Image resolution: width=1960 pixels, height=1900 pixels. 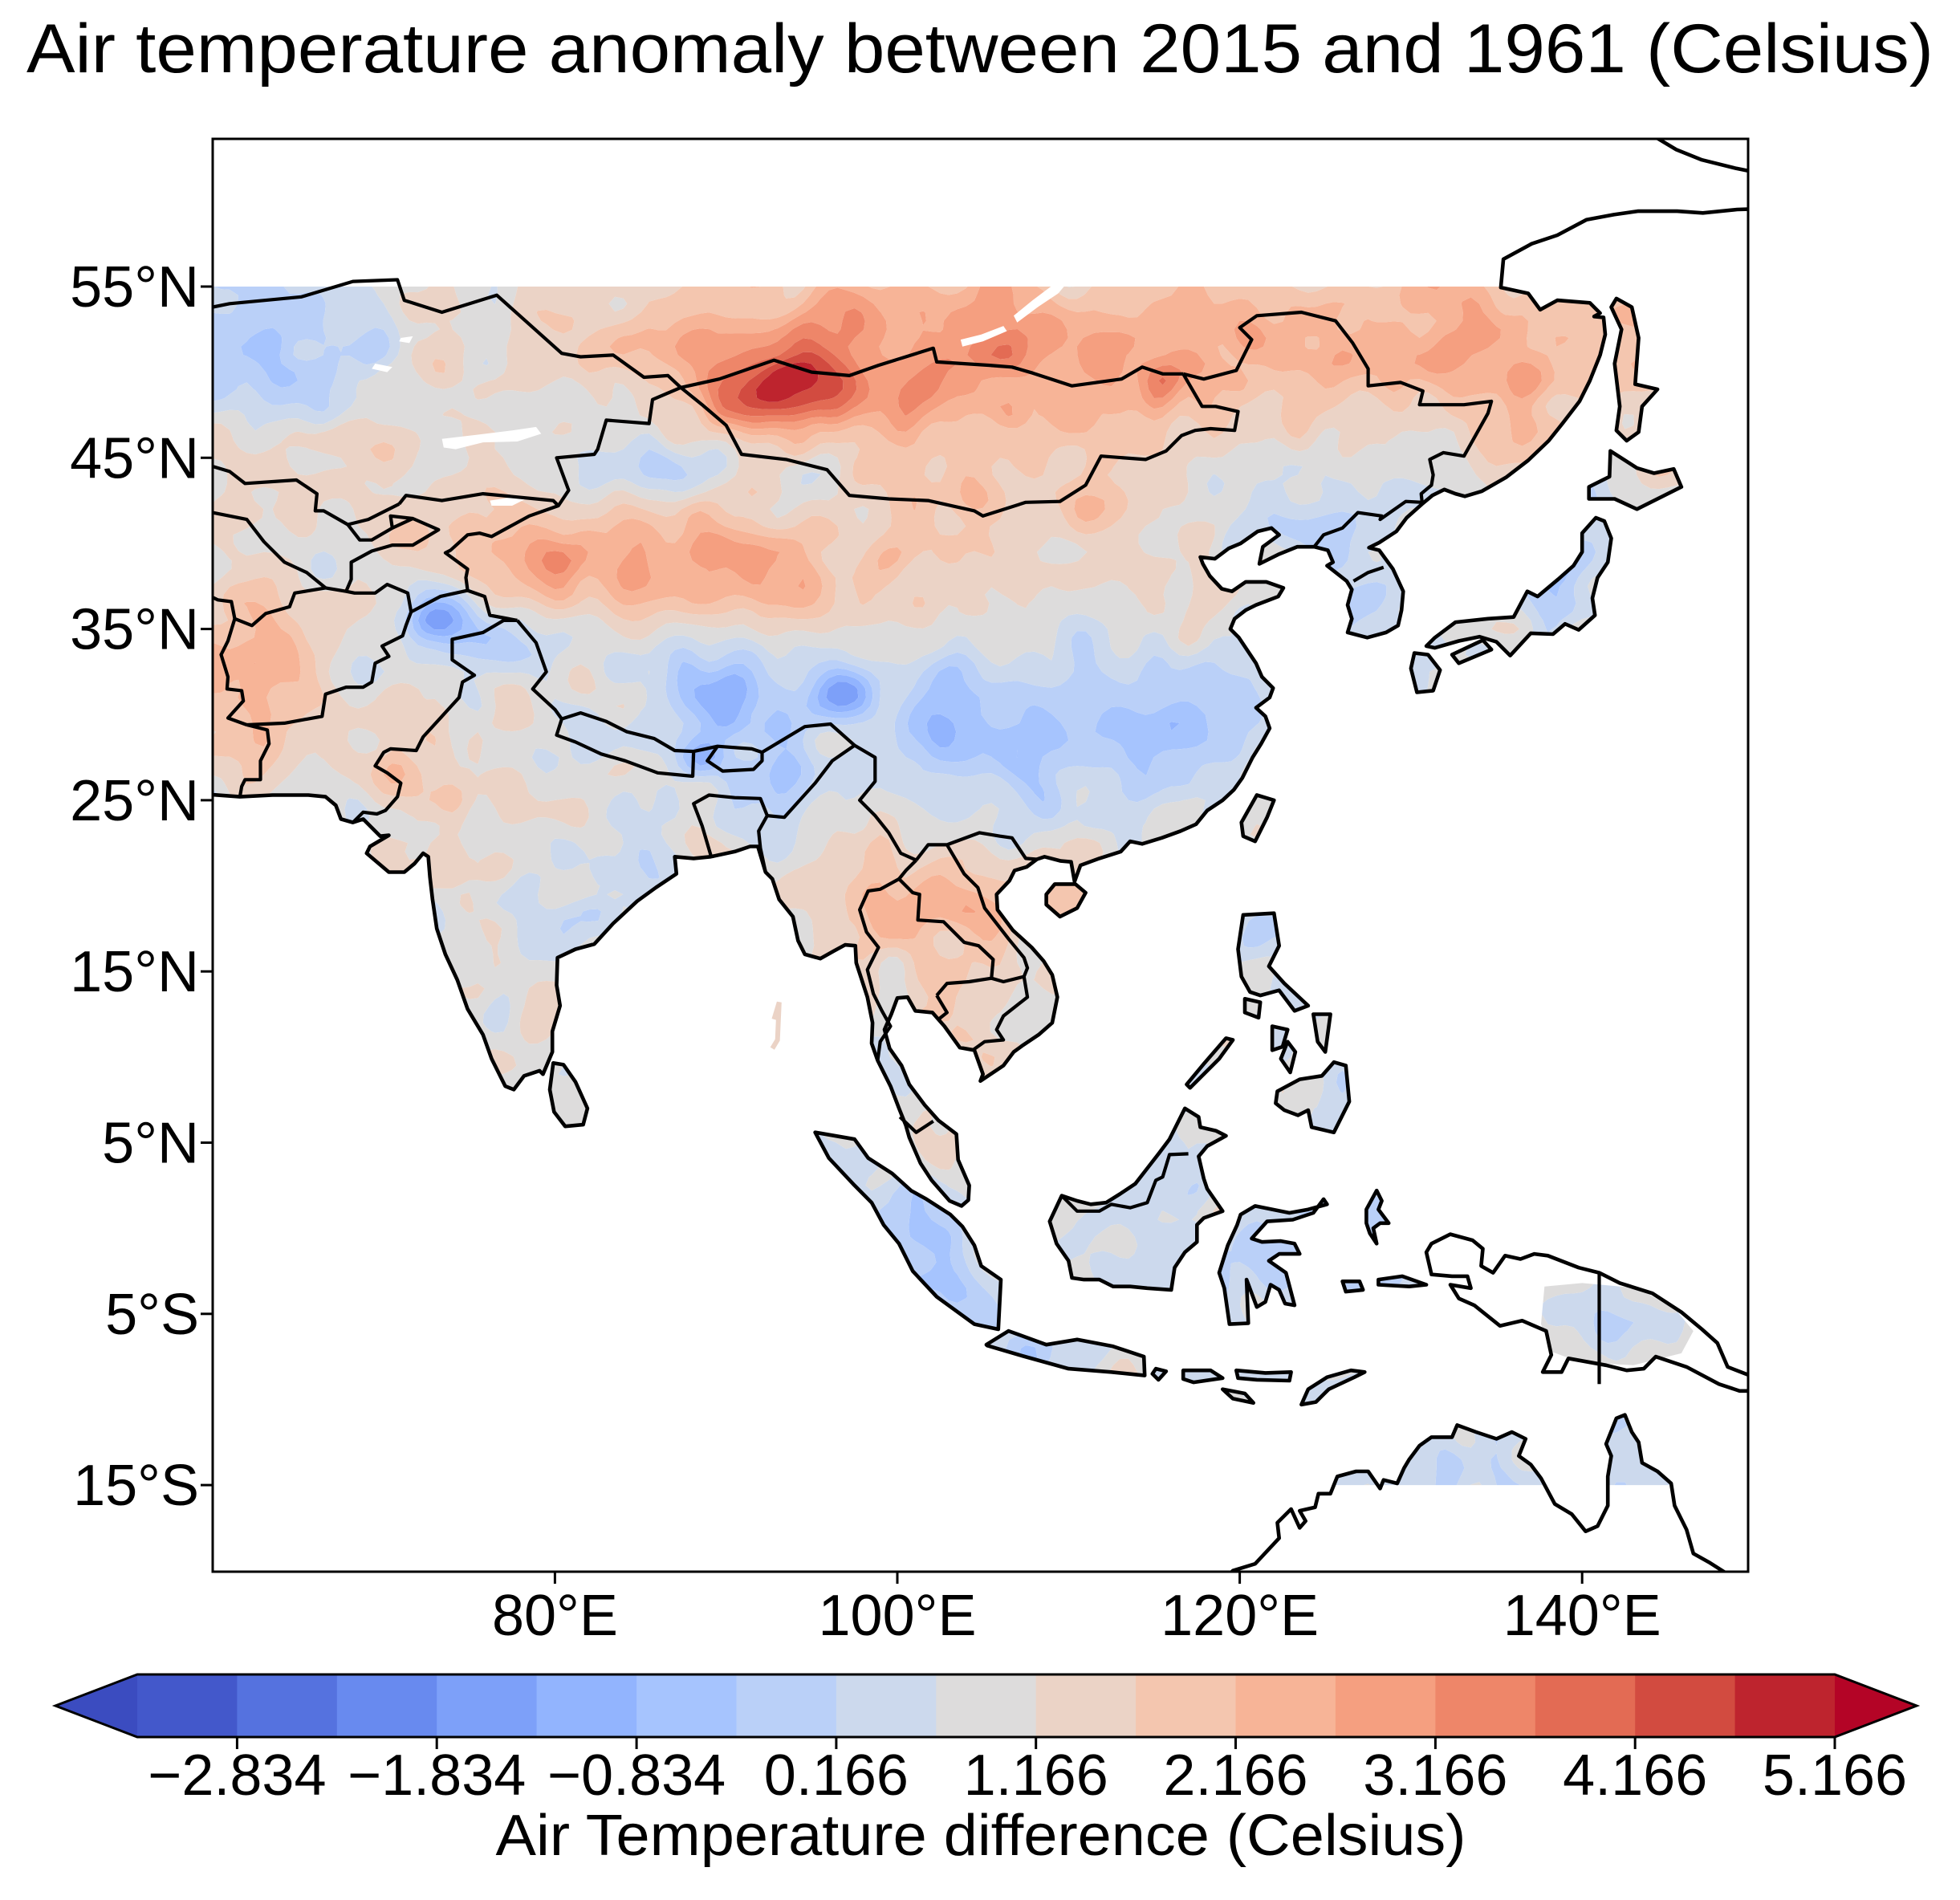 I want to click on svg-text: −2.834, so click(x=237, y=1776).